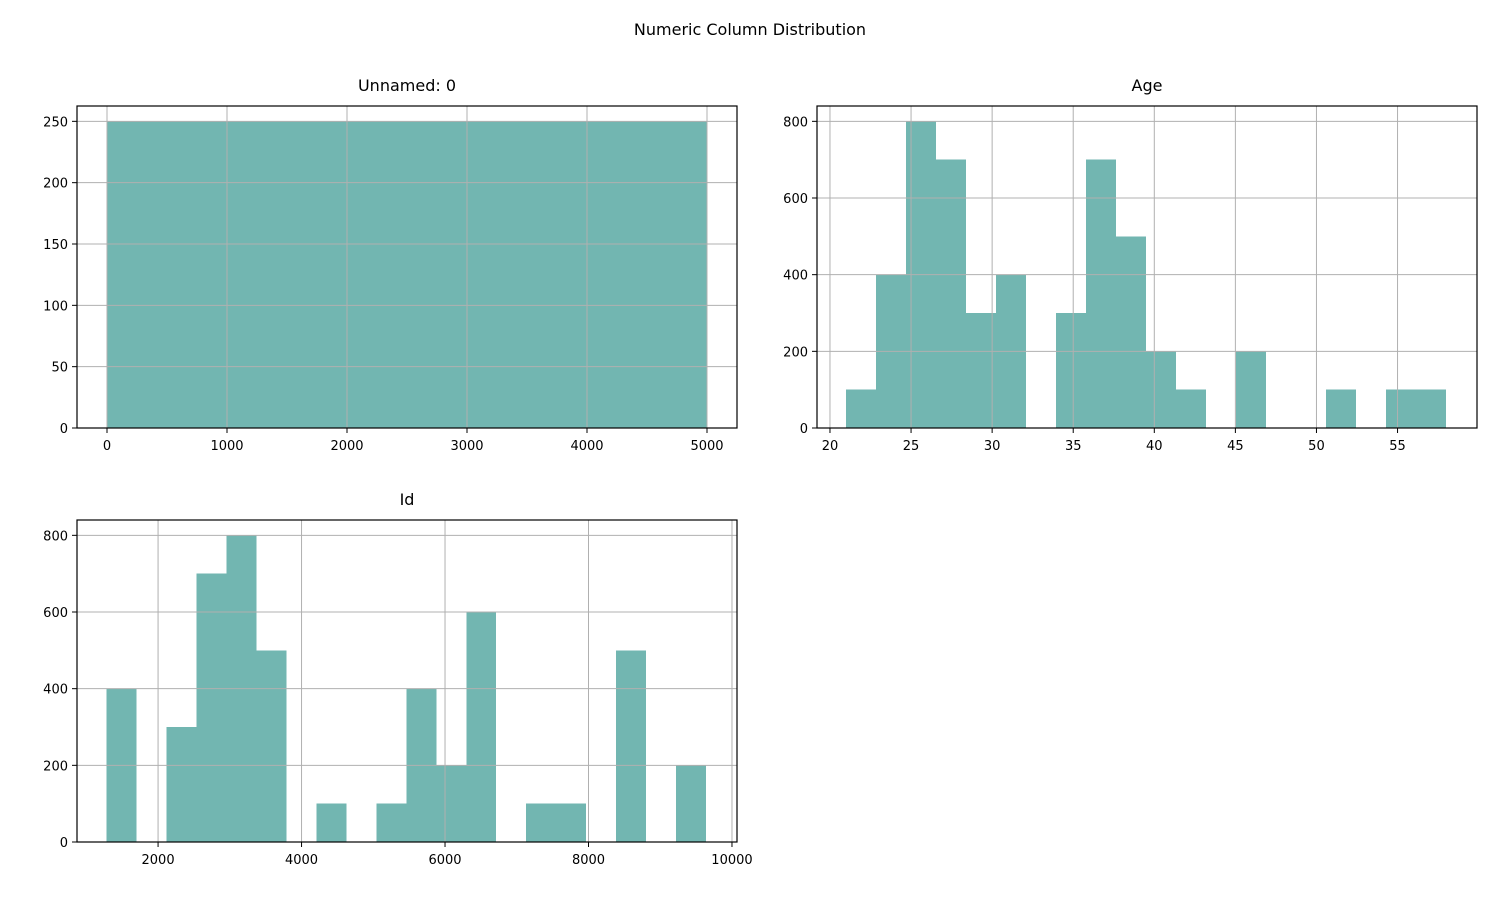 Image resolution: width=1500 pixels, height=900 pixels. I want to click on x-tick-label: 3000, so click(466, 446).